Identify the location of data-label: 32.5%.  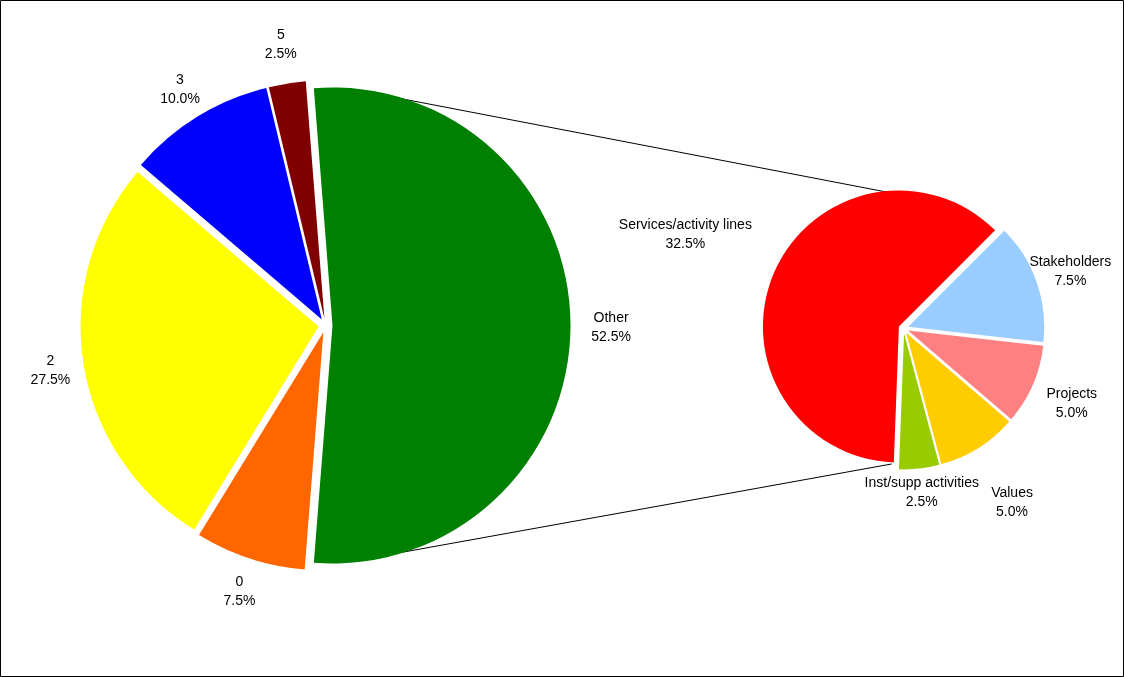
(685, 243).